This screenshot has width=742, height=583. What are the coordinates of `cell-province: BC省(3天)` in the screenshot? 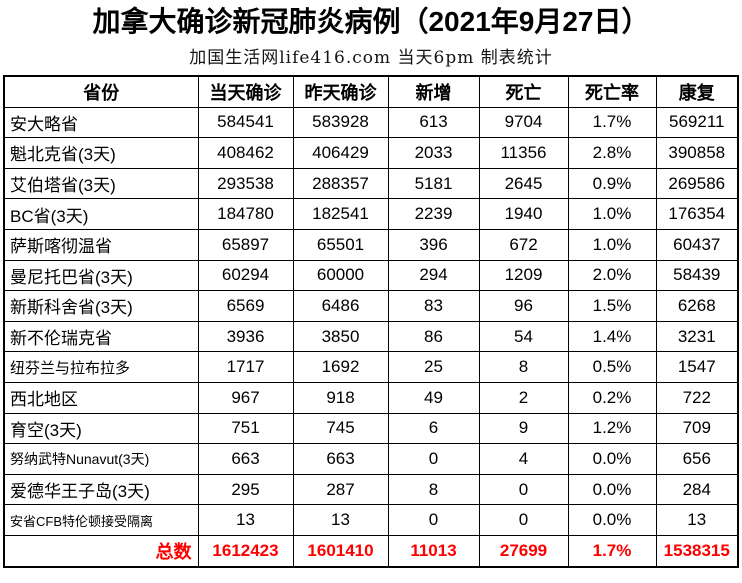 It's located at (101, 214).